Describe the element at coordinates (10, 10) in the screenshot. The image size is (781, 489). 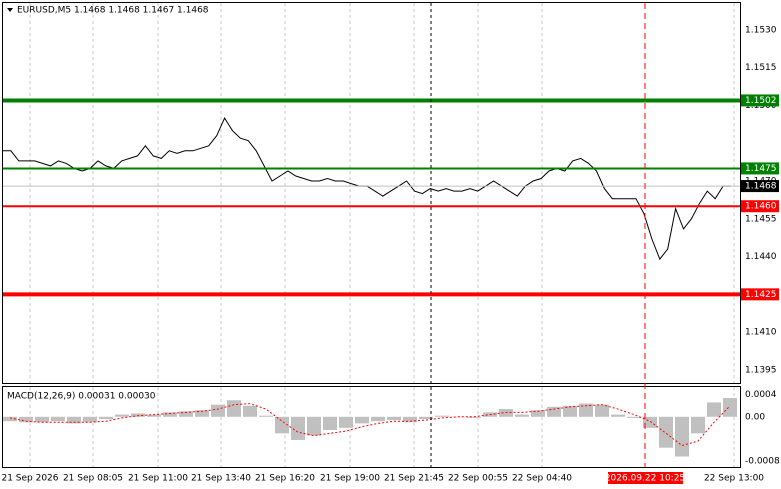
I see `menu-arrow` at that location.